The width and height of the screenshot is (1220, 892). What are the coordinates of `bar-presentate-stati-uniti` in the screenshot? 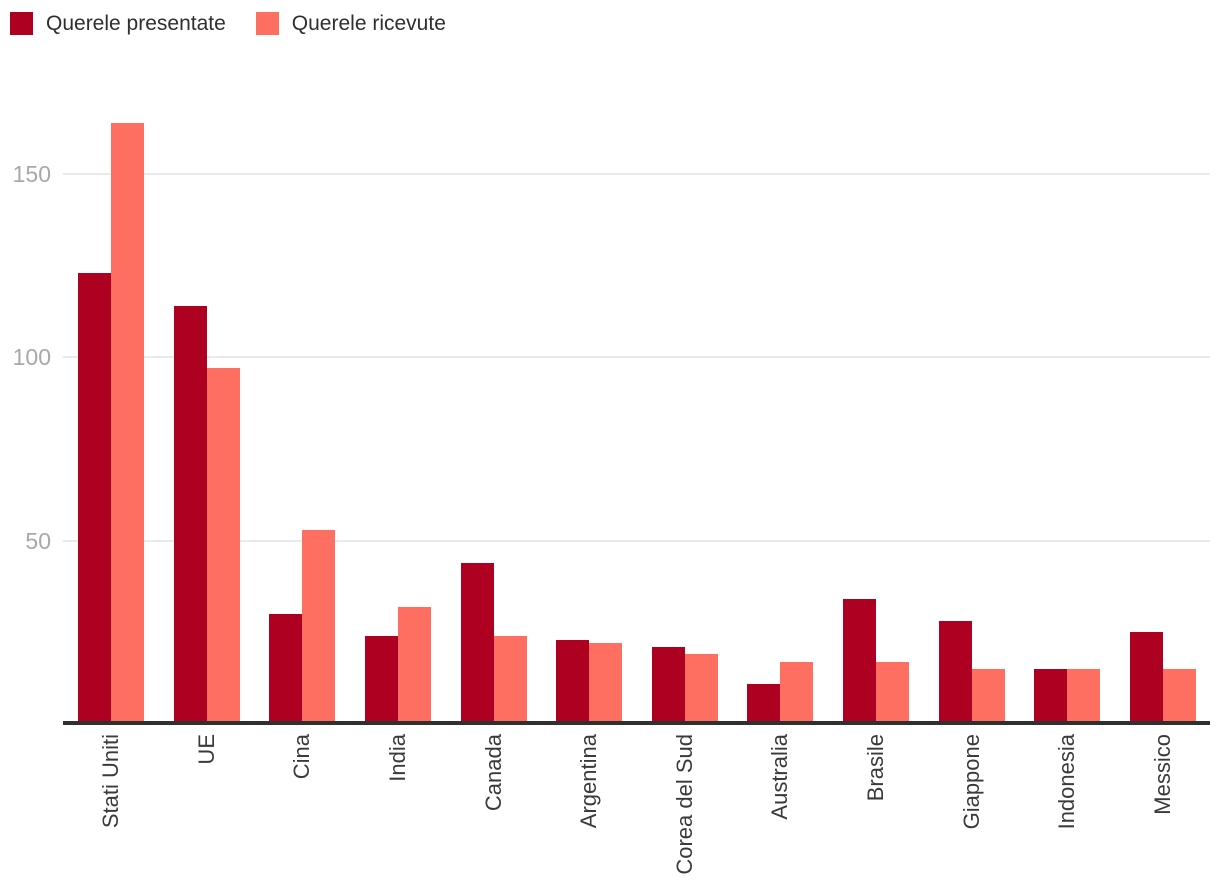 It's located at (94, 498).